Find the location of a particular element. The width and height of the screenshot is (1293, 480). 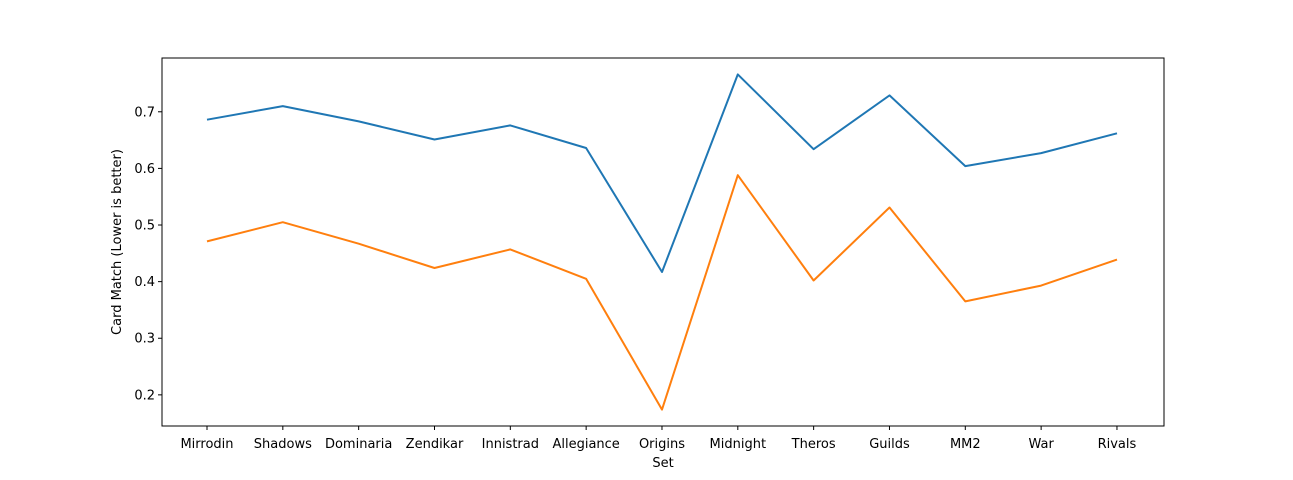

y-axis: 0.2 0.3 0.4 0.5 0.6 0.7 is located at coordinates (148, 254).